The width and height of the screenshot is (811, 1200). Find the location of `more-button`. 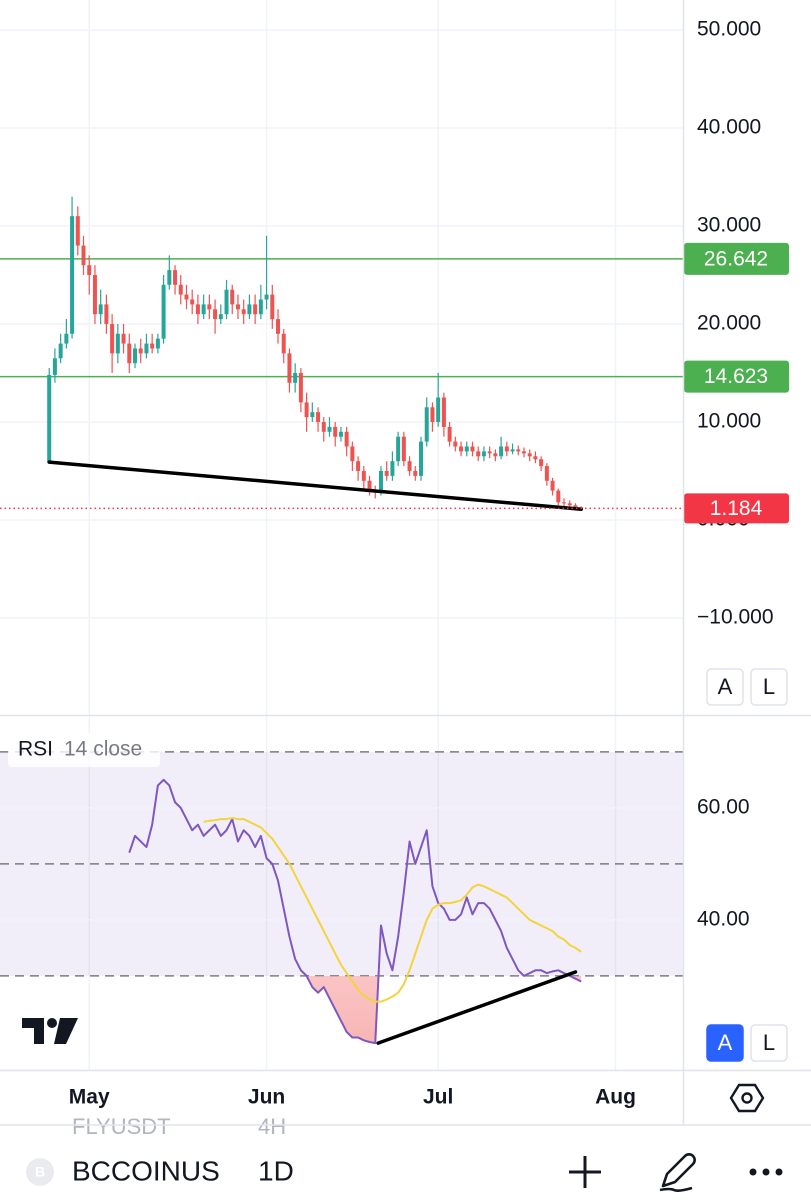

more-button is located at coordinates (766, 1172).